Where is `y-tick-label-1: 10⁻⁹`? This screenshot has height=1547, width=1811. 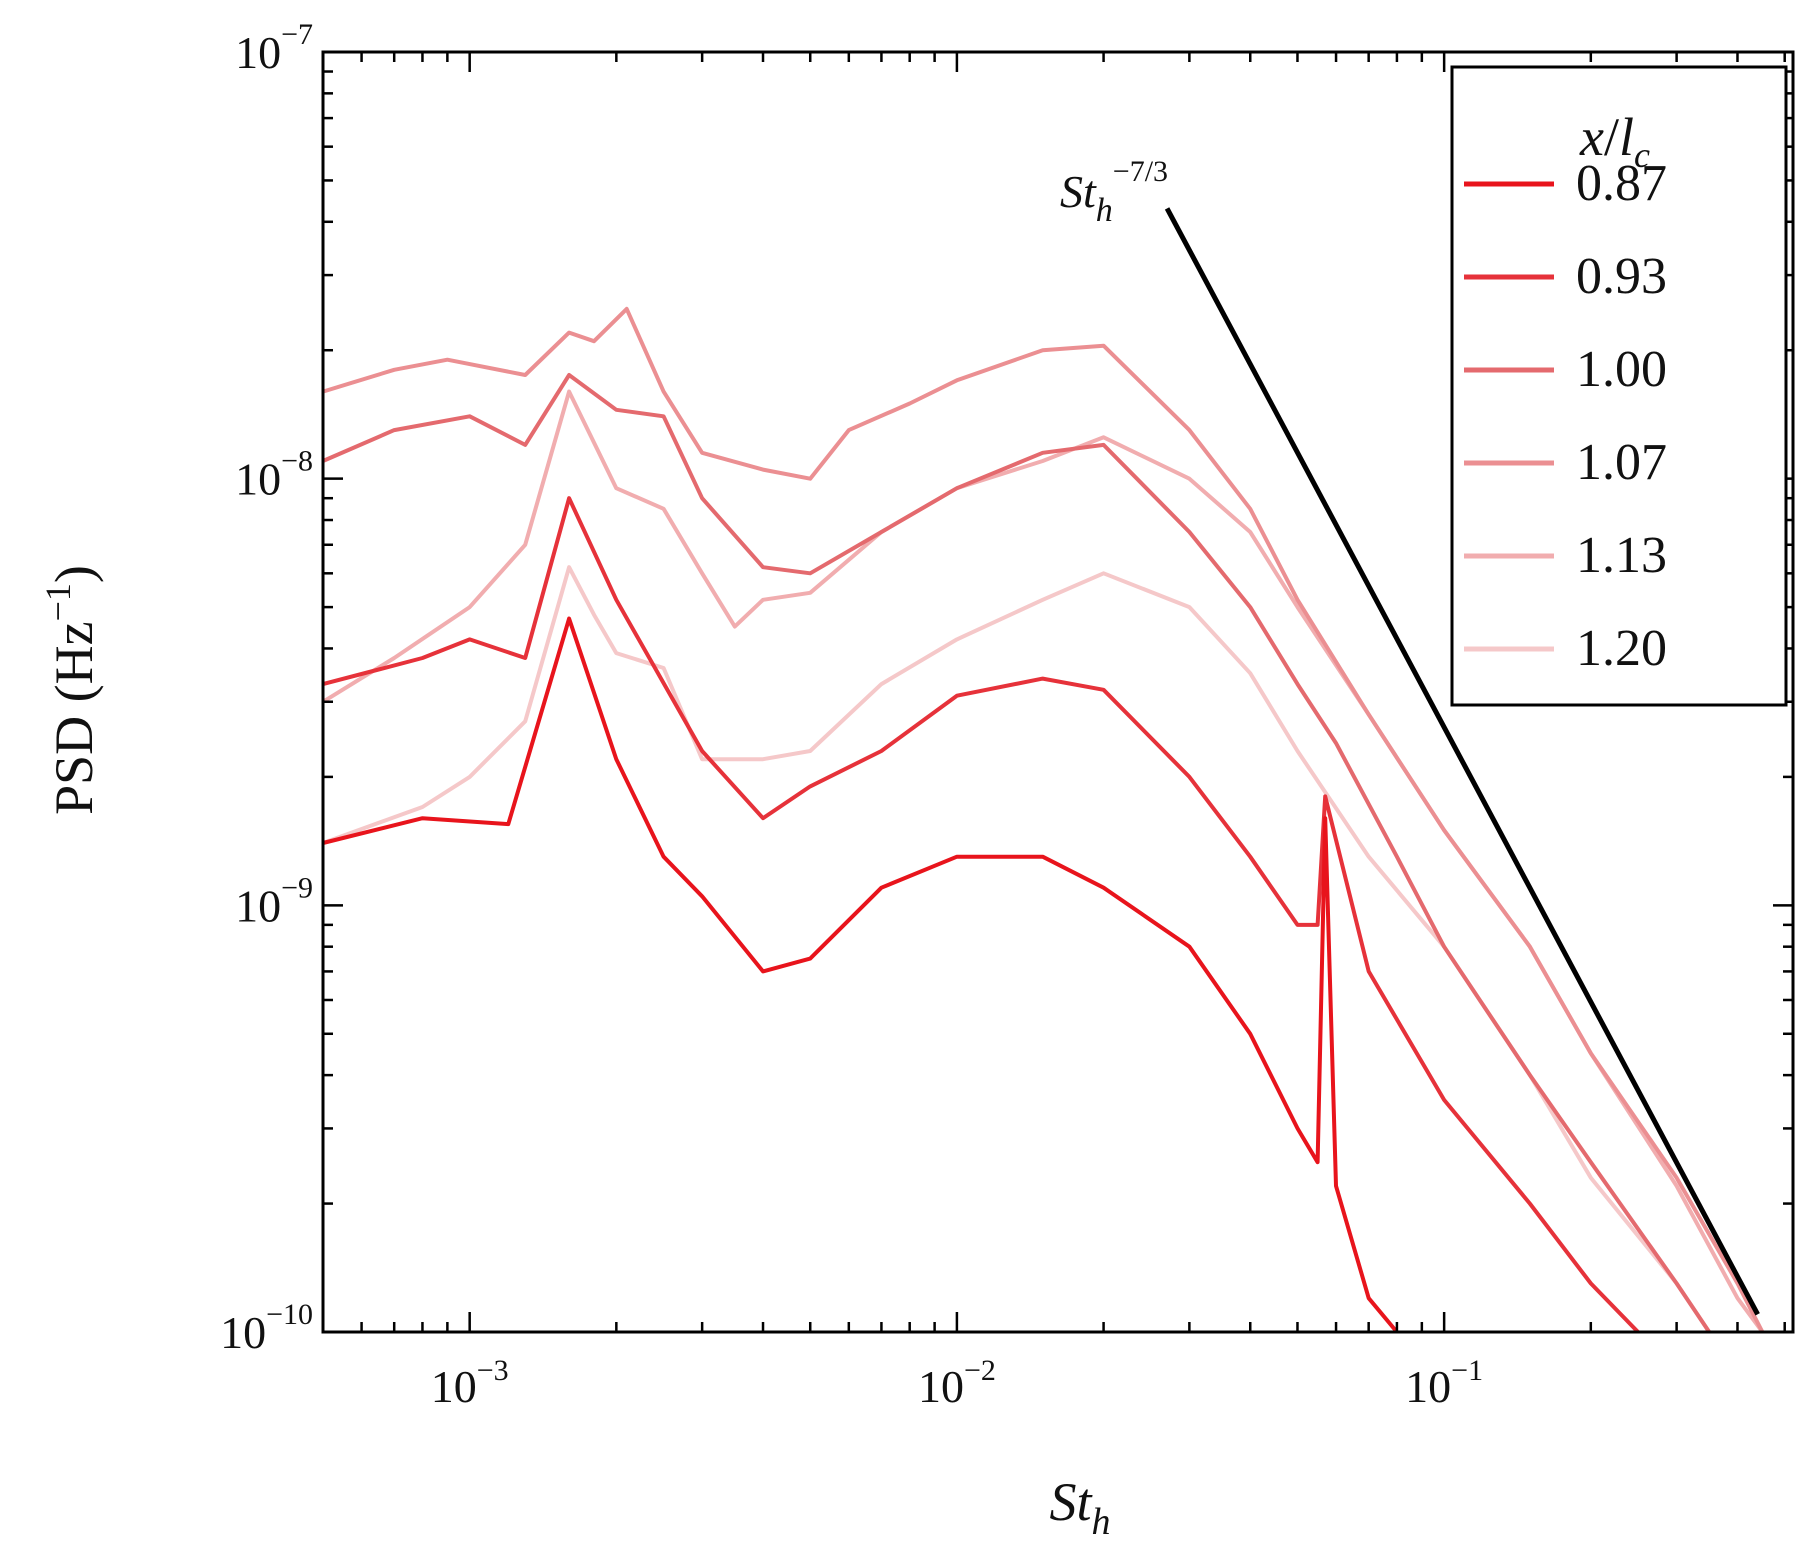 y-tick-label-1: 10⁻⁹ is located at coordinates (274, 901).